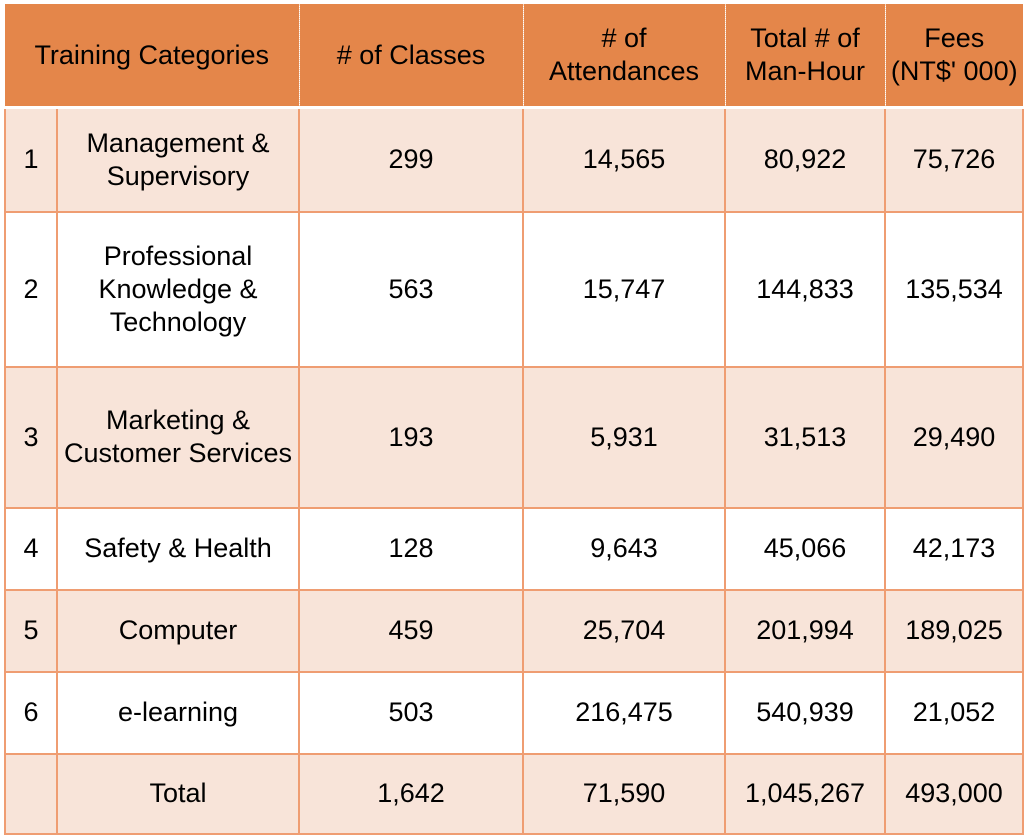 The height and width of the screenshot is (838, 1026). I want to click on row-number: 4, so click(31, 548).